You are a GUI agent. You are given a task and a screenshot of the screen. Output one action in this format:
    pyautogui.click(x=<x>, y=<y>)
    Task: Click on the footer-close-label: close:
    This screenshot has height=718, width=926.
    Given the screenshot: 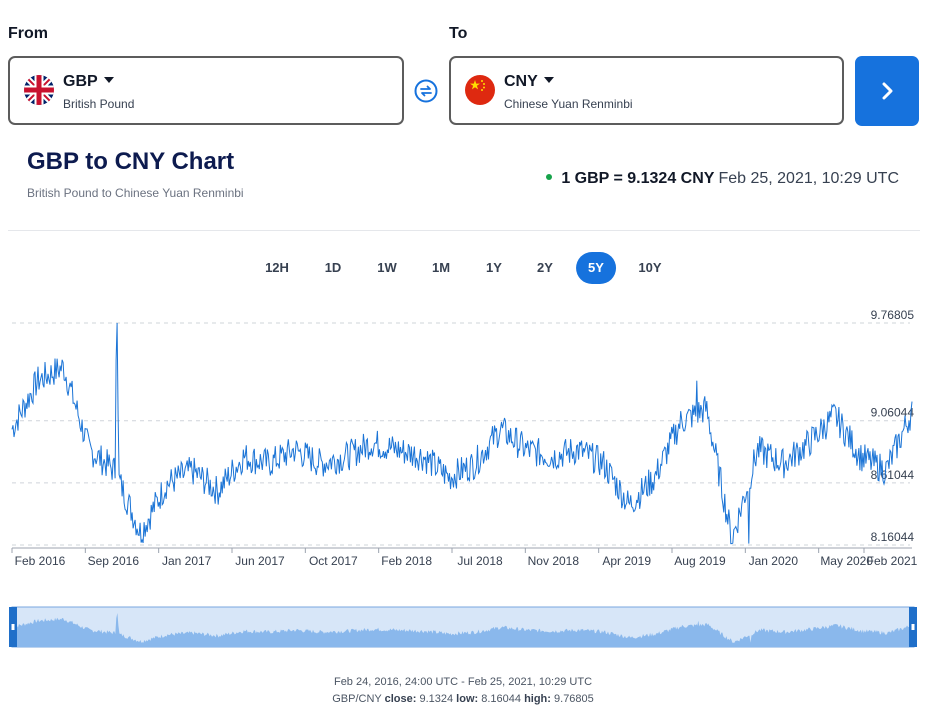 What is the action you would take?
    pyautogui.click(x=400, y=699)
    